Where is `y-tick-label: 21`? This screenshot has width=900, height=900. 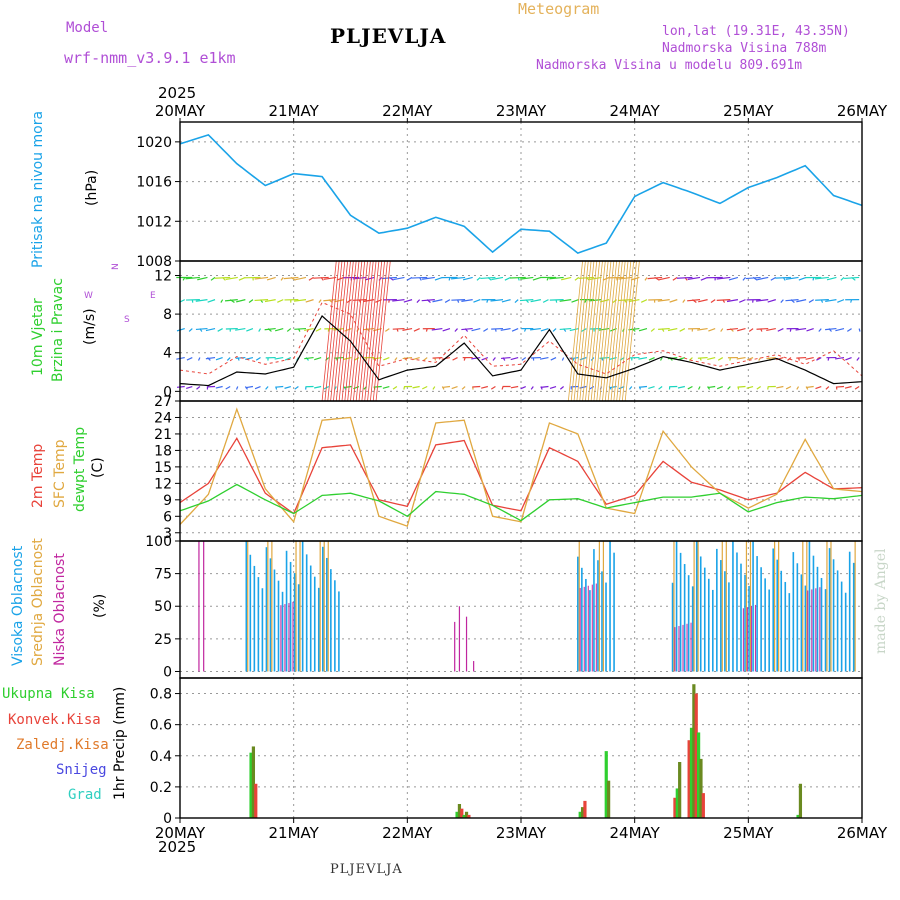
y-tick-label: 21 is located at coordinates (163, 435).